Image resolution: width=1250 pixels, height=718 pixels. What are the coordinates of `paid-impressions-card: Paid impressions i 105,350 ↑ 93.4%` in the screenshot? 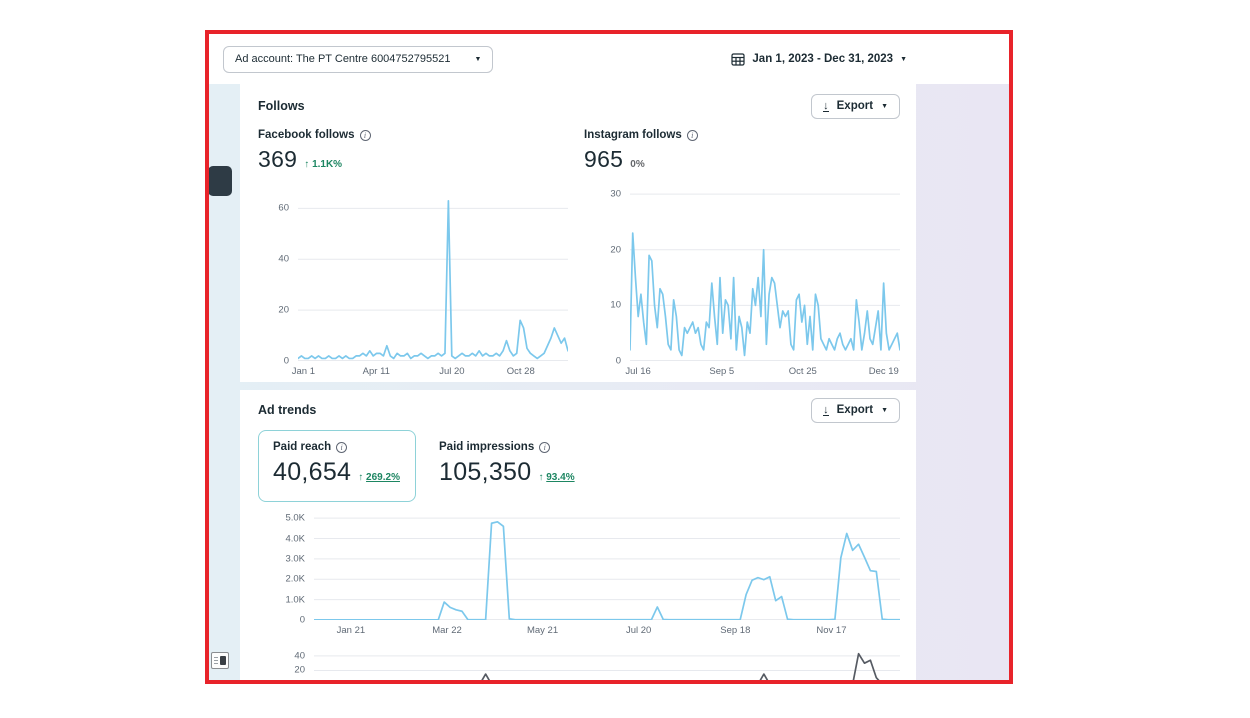 It's located at (507, 466).